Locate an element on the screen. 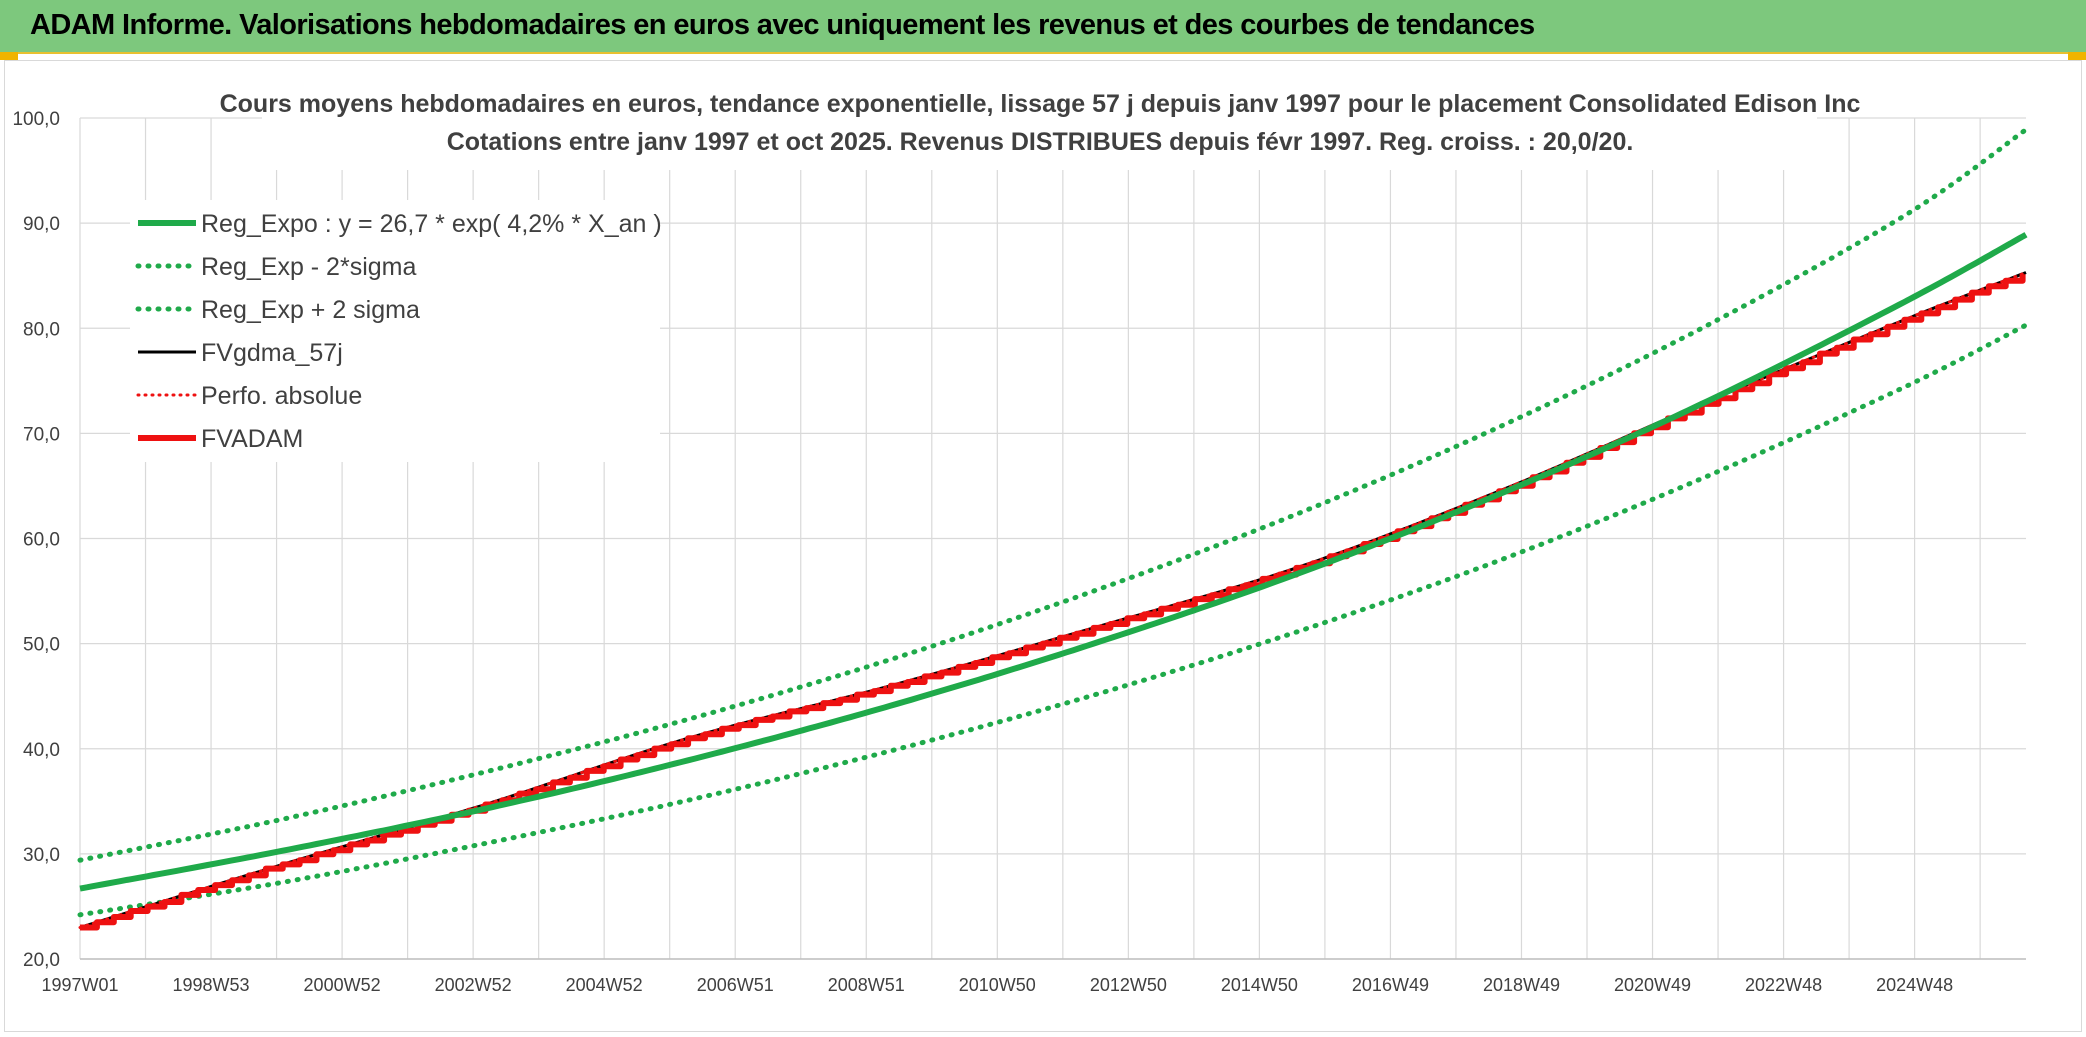  y-tick-label: 80,0 is located at coordinates (41, 329).